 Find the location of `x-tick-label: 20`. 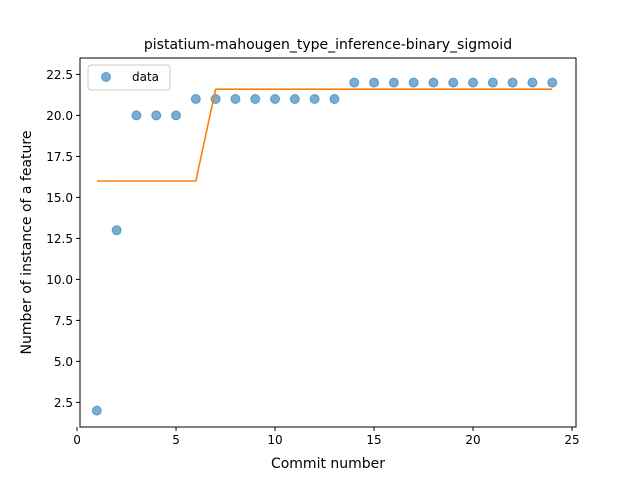

x-tick-label: 20 is located at coordinates (472, 440).